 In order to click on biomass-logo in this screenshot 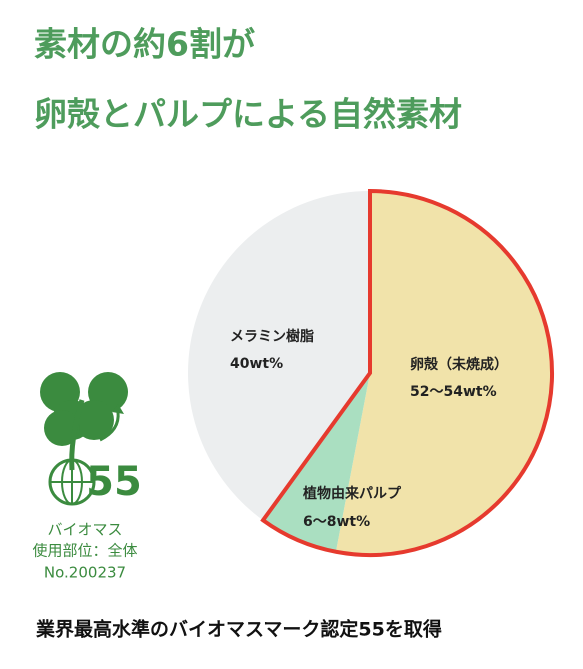, I will do `click(84, 439)`.